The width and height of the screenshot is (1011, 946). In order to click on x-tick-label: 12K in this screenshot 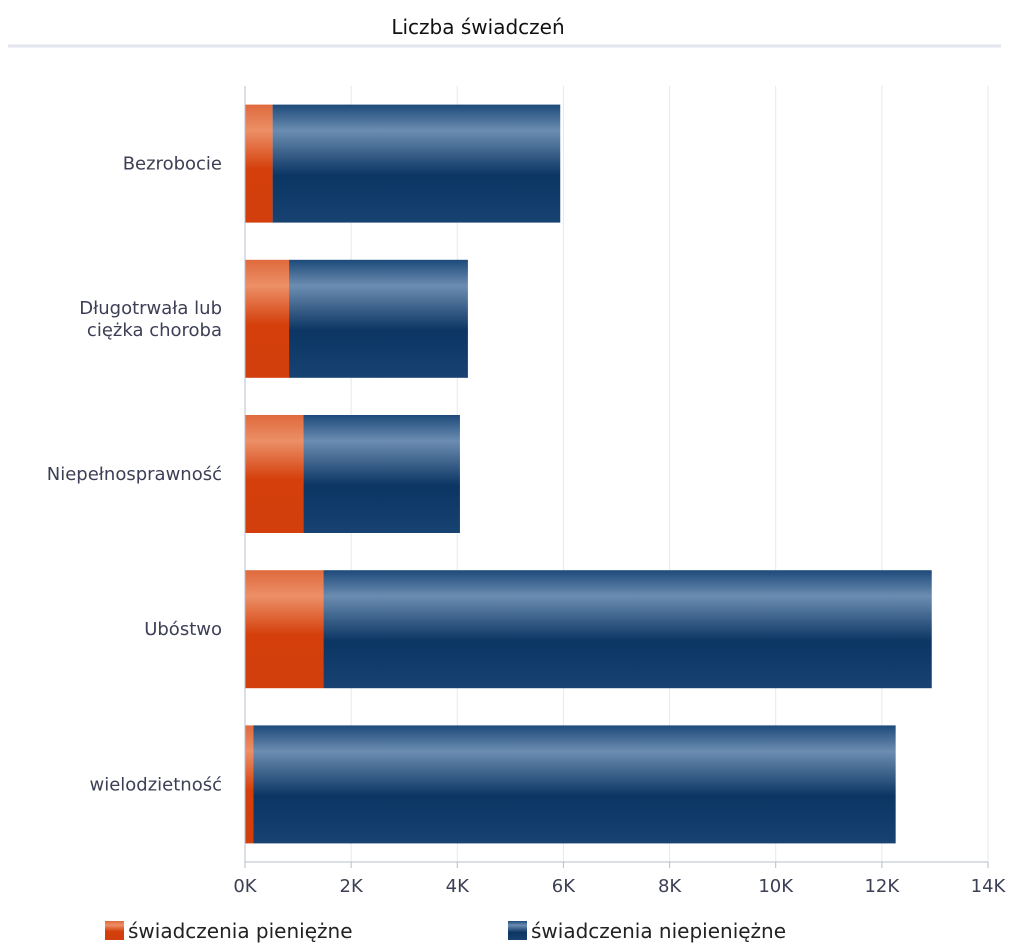, I will do `click(882, 886)`.